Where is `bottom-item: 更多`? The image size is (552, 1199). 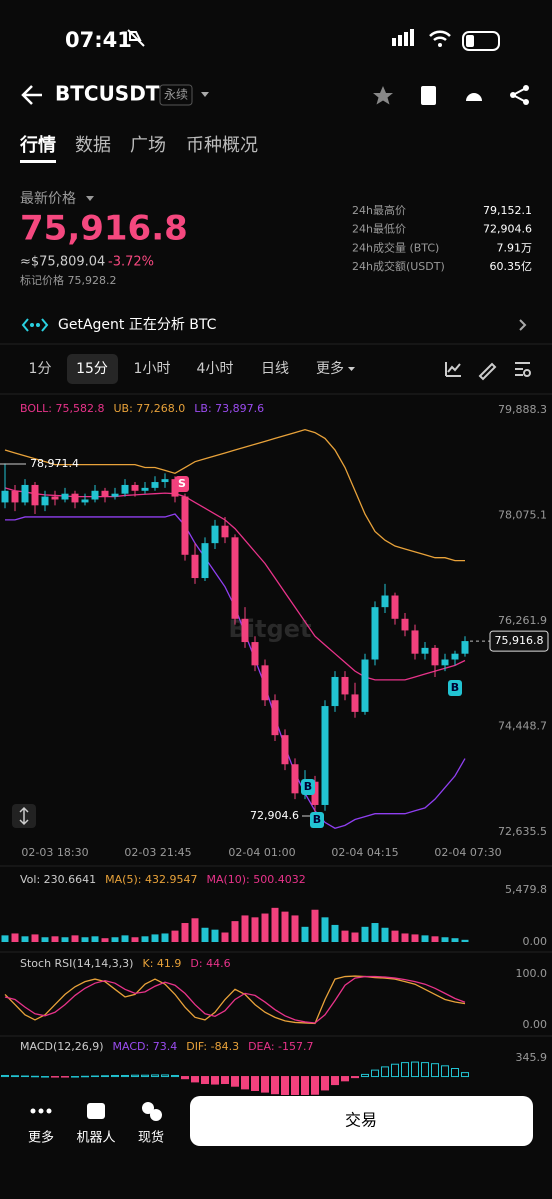
bottom-item: 更多 is located at coordinates (41, 1138).